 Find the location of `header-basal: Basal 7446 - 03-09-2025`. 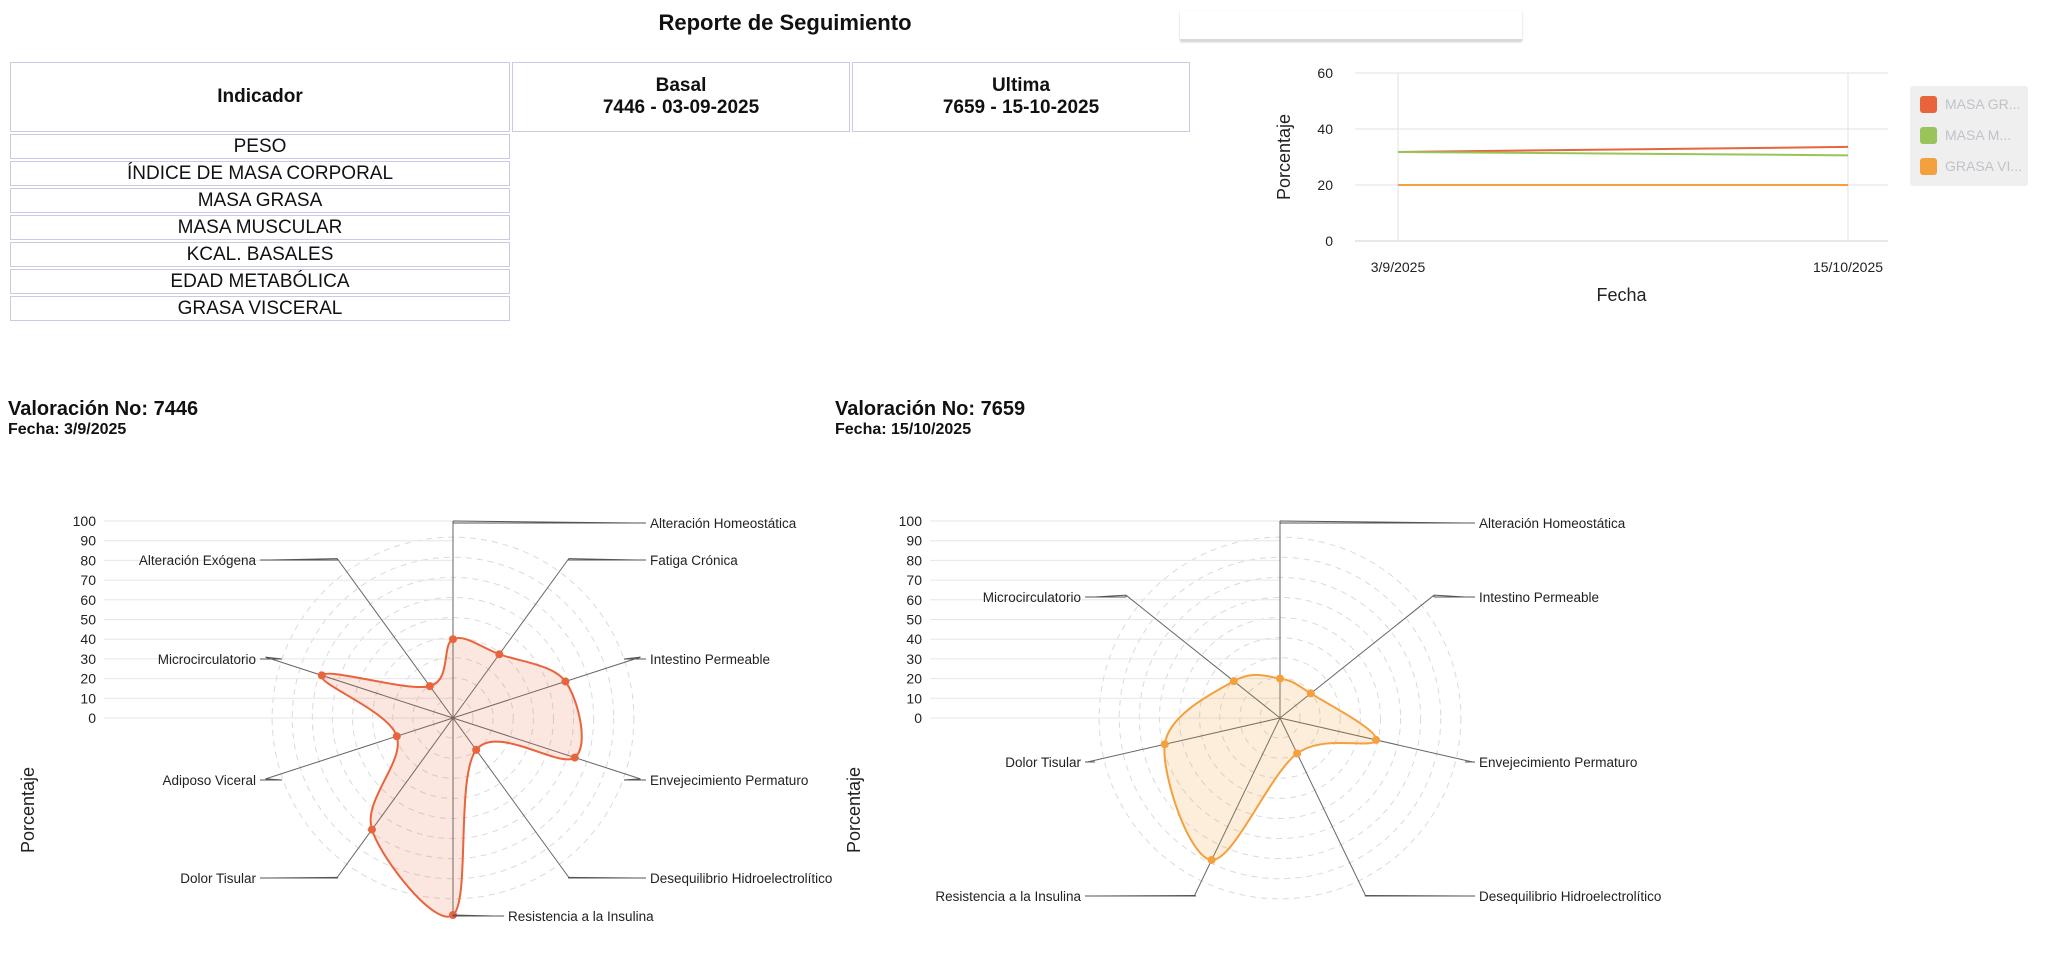

header-basal: Basal 7446 - 03-09-2025 is located at coordinates (681, 97).